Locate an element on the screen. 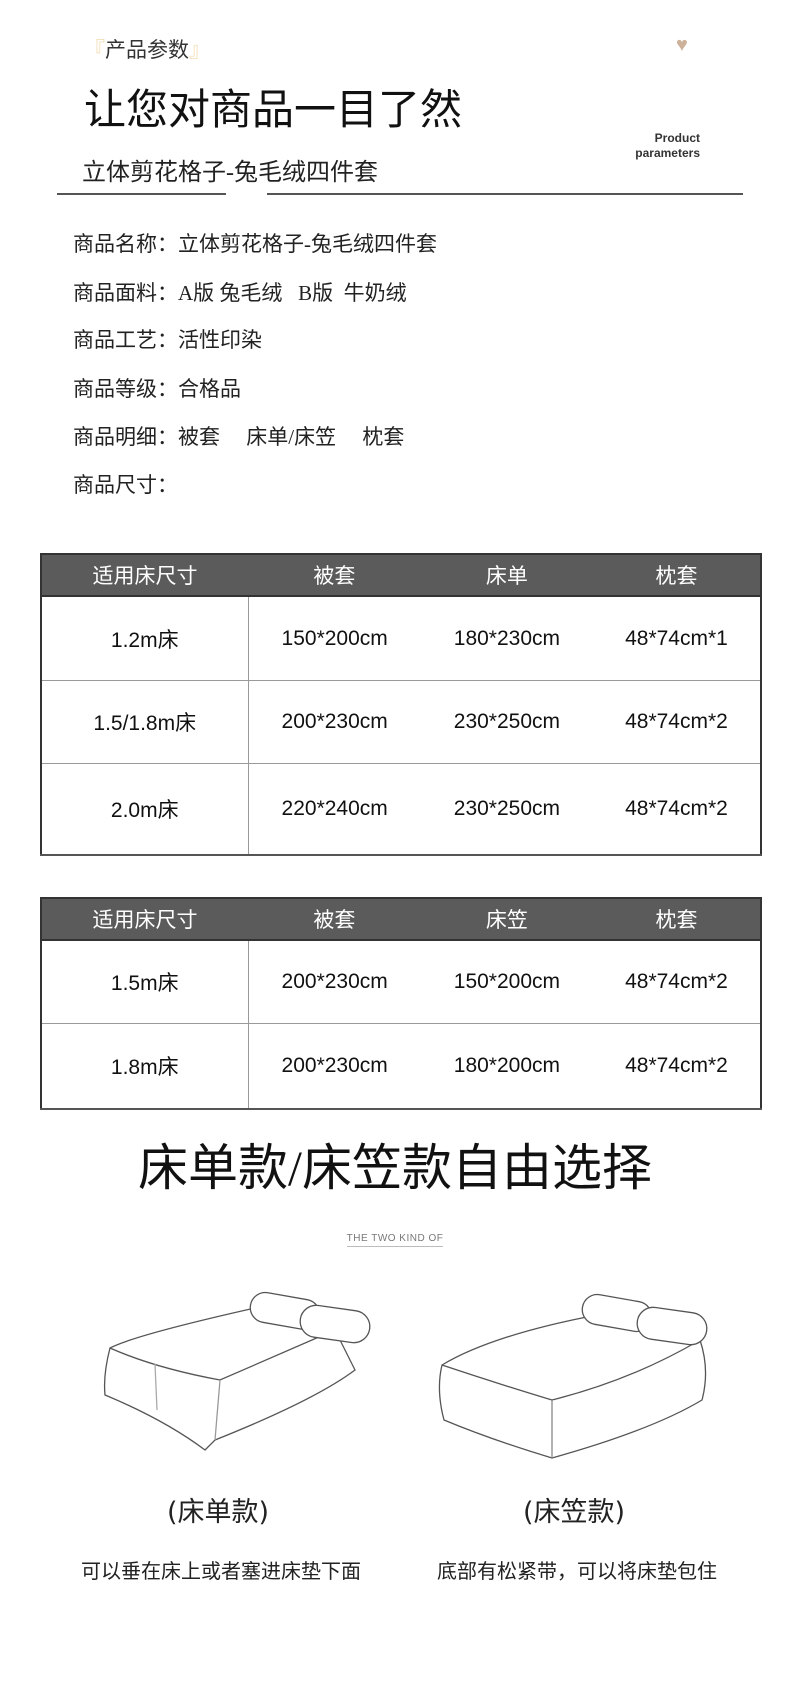 This screenshot has height=1698, width=790. table-cell: 2.0m床 is located at coordinates (145, 809).